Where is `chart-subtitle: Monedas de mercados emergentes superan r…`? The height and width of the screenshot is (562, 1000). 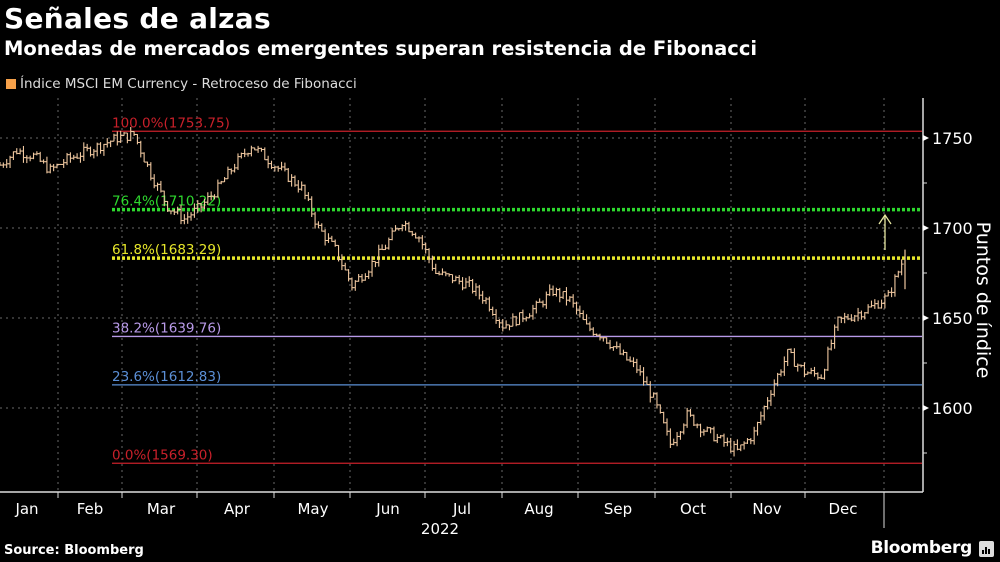 chart-subtitle: Monedas de mercados emergentes superan r… is located at coordinates (381, 48).